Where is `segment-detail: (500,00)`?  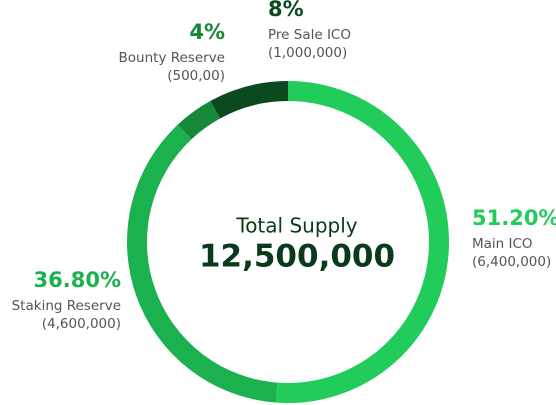 segment-detail: (500,00) is located at coordinates (196, 76).